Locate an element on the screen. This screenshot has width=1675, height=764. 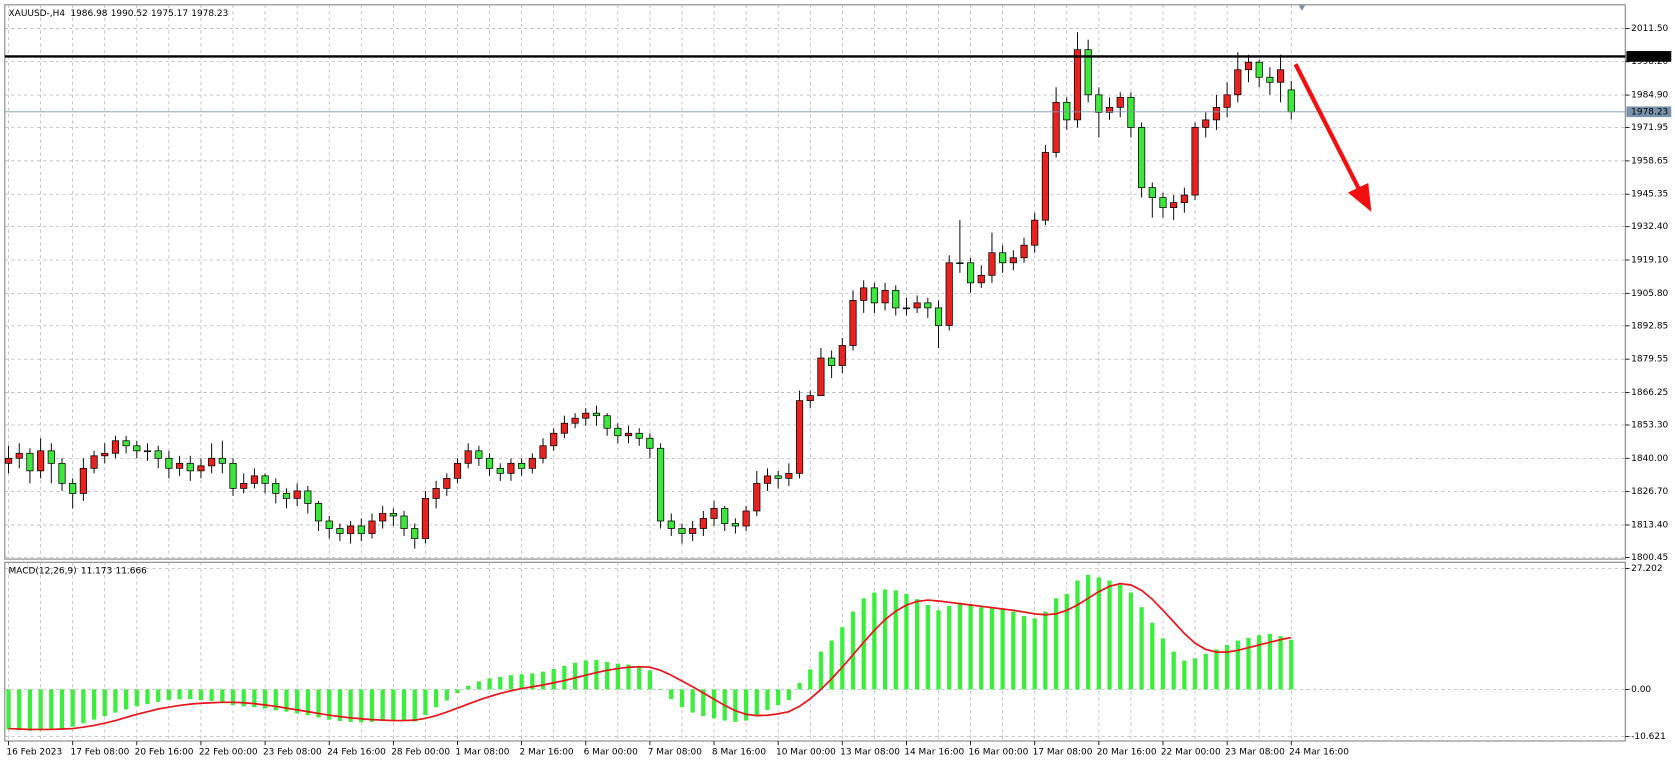
x-tick-label: 28 Feb 00:00 is located at coordinates (420, 753).